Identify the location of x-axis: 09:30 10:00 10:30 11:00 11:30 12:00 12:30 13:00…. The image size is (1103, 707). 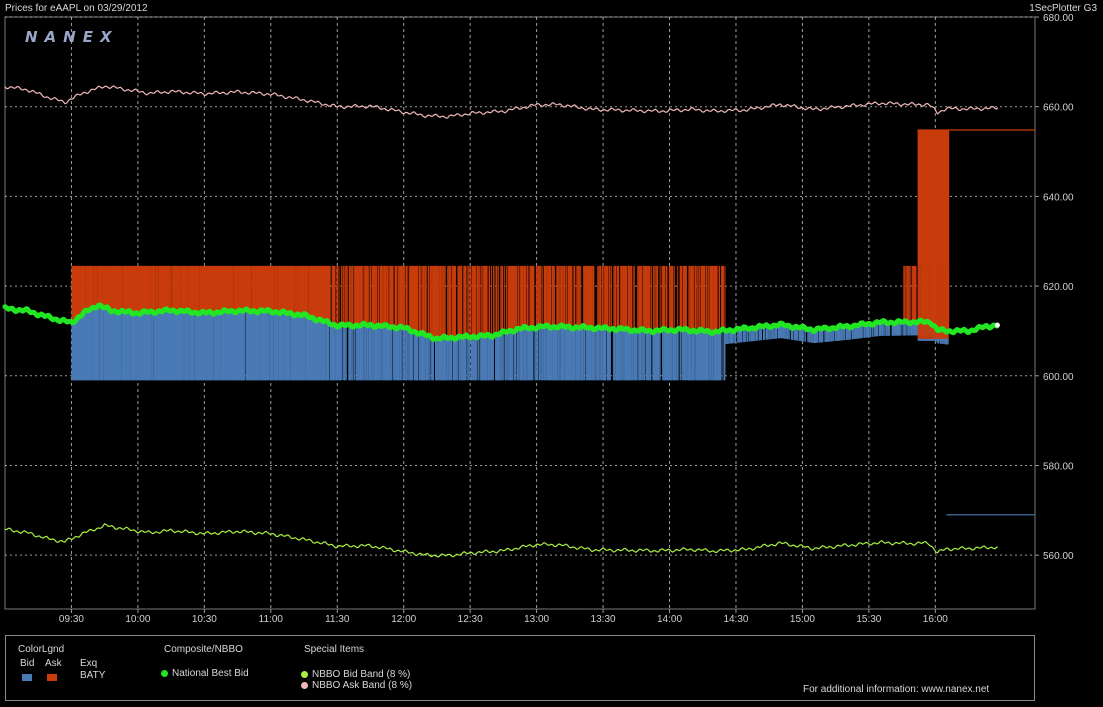
(503, 617).